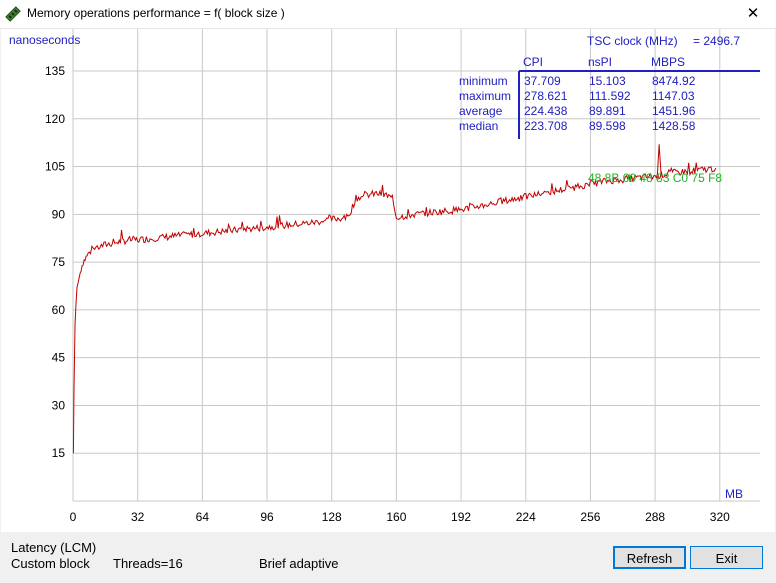 The height and width of the screenshot is (583, 776). I want to click on y-tick-label: 75, so click(59, 262).